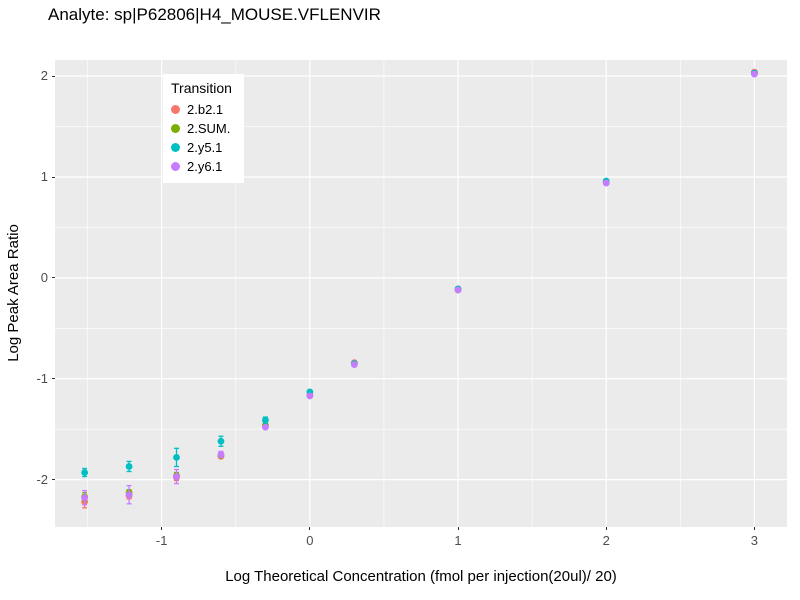 Image resolution: width=800 pixels, height=600 pixels. I want to click on legend-item-label: 2.b2.1, so click(205, 109).